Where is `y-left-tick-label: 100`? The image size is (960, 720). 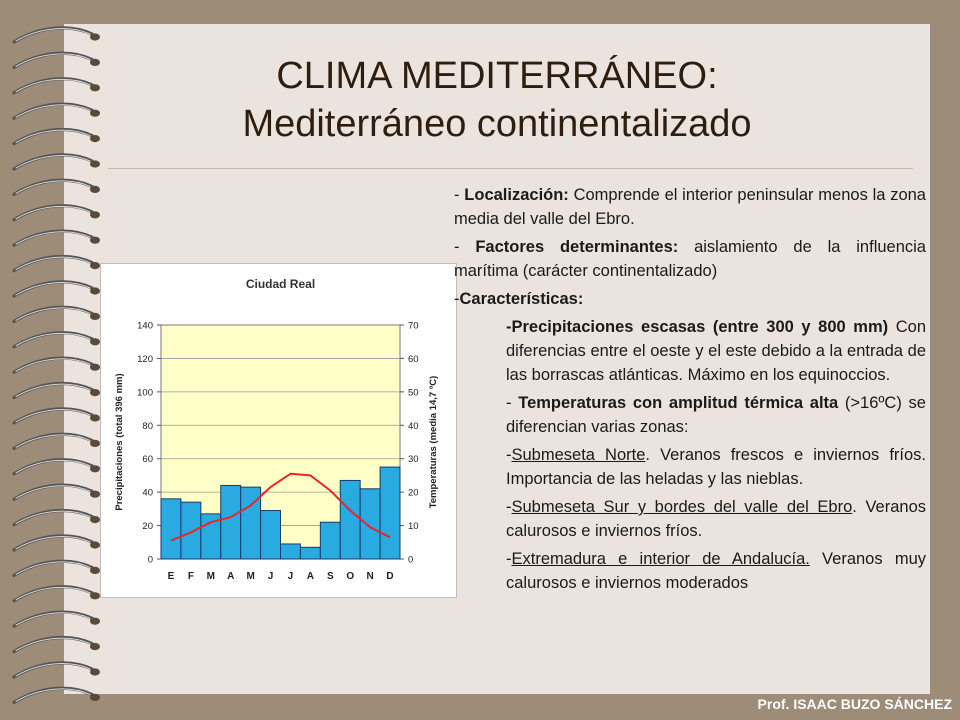
y-left-tick-label: 100 is located at coordinates (145, 392).